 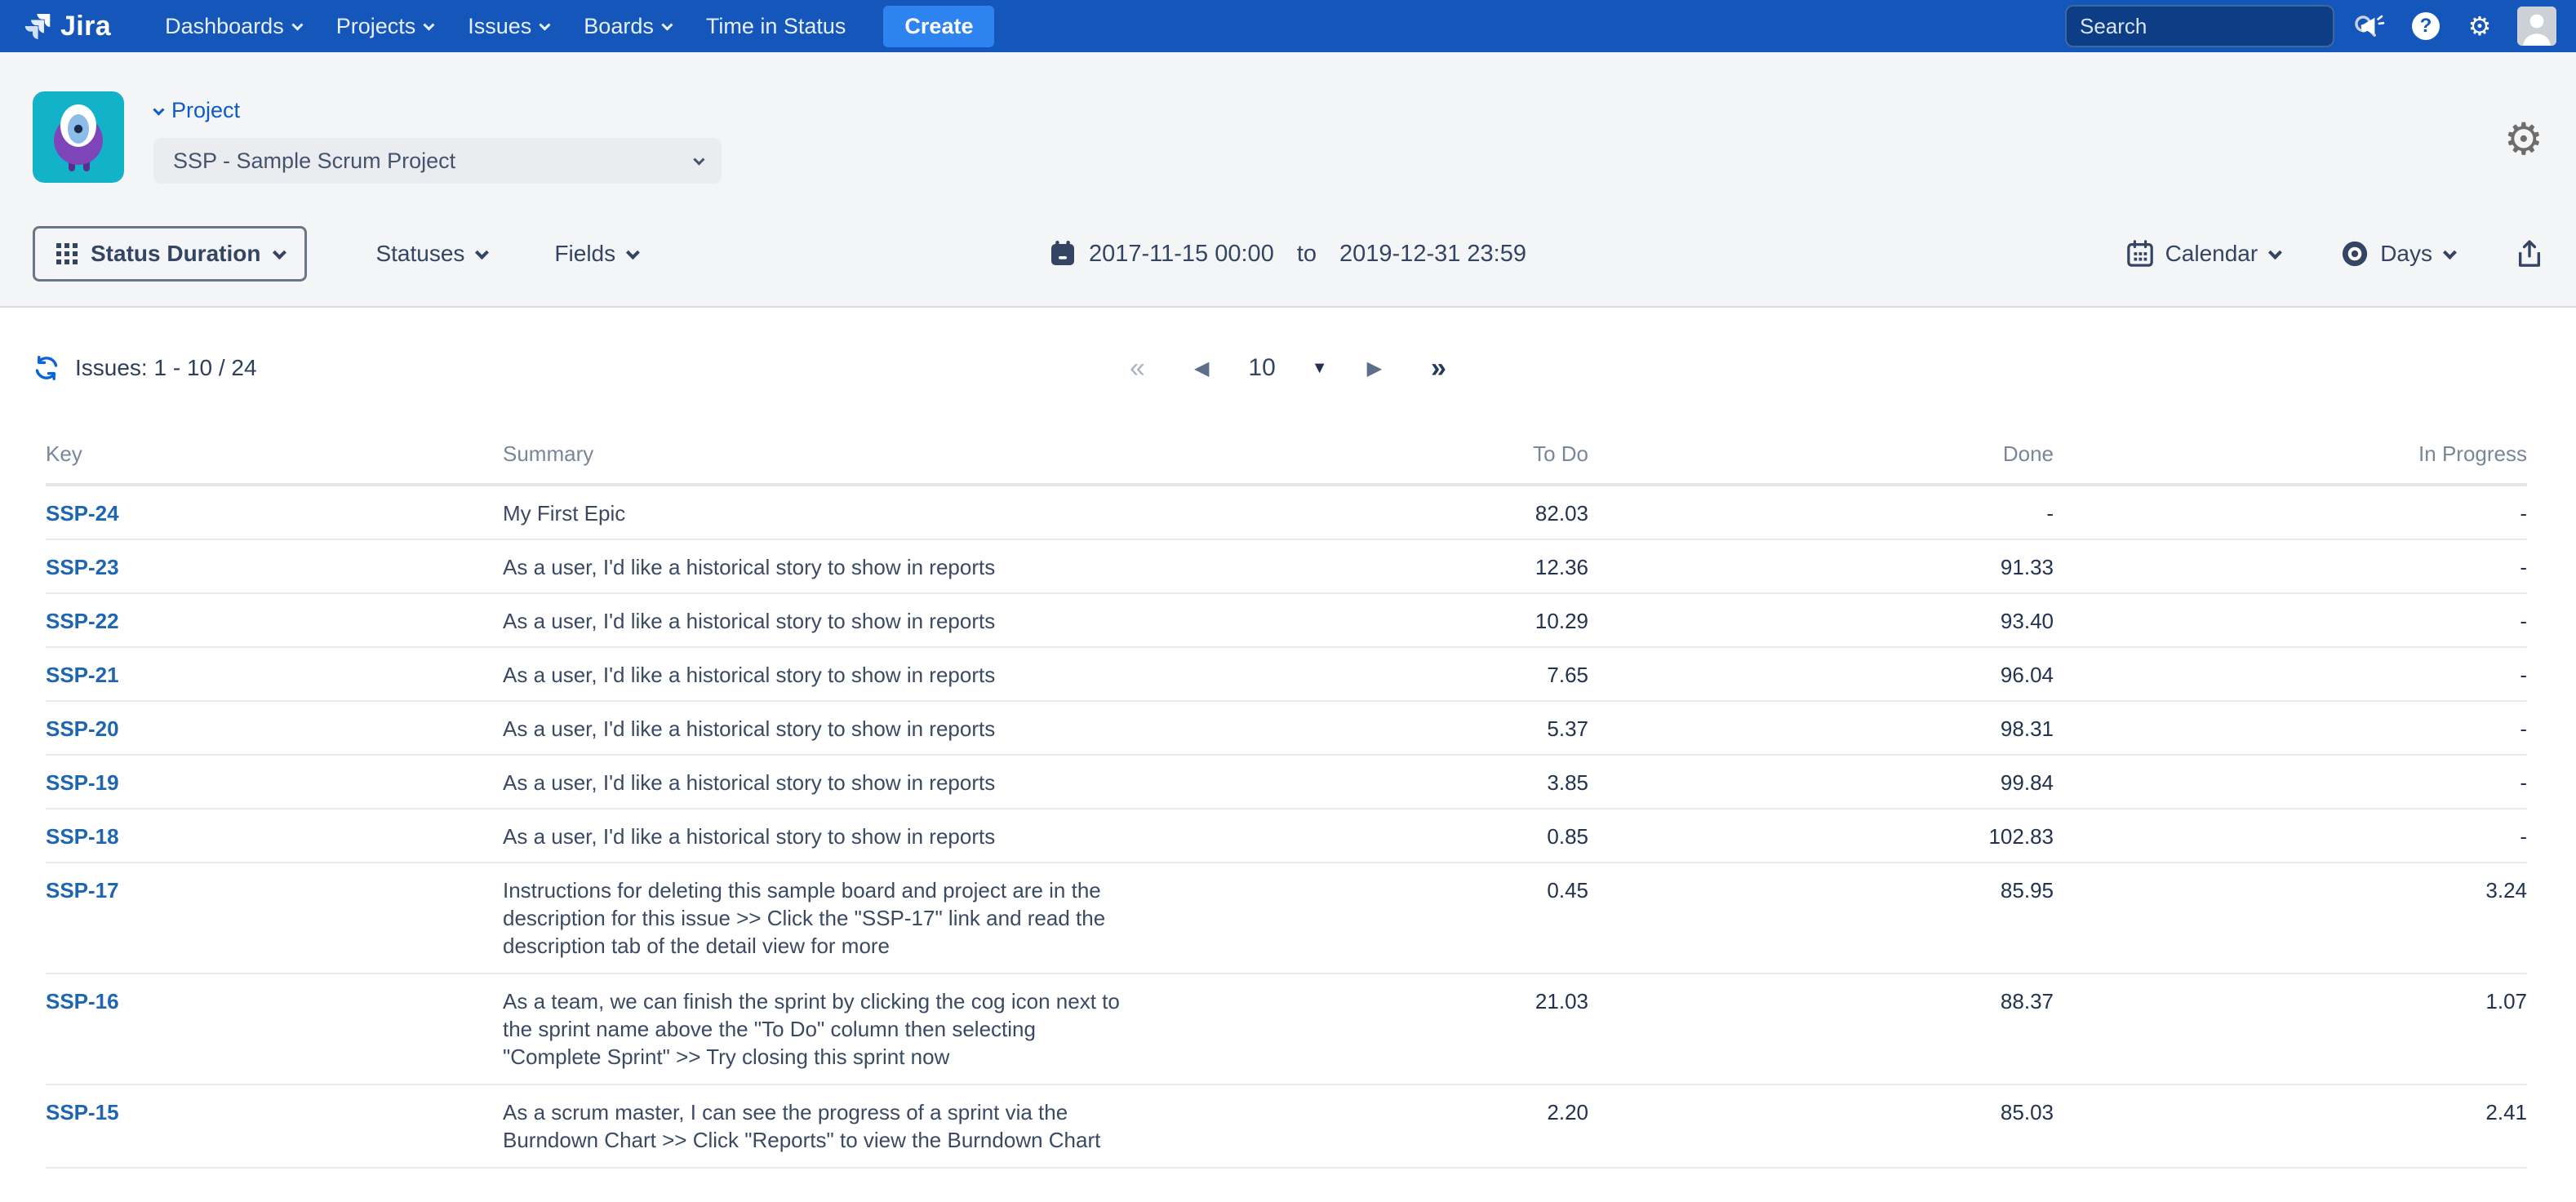 I want to click on todo-value: 10.29, so click(x=1357, y=620).